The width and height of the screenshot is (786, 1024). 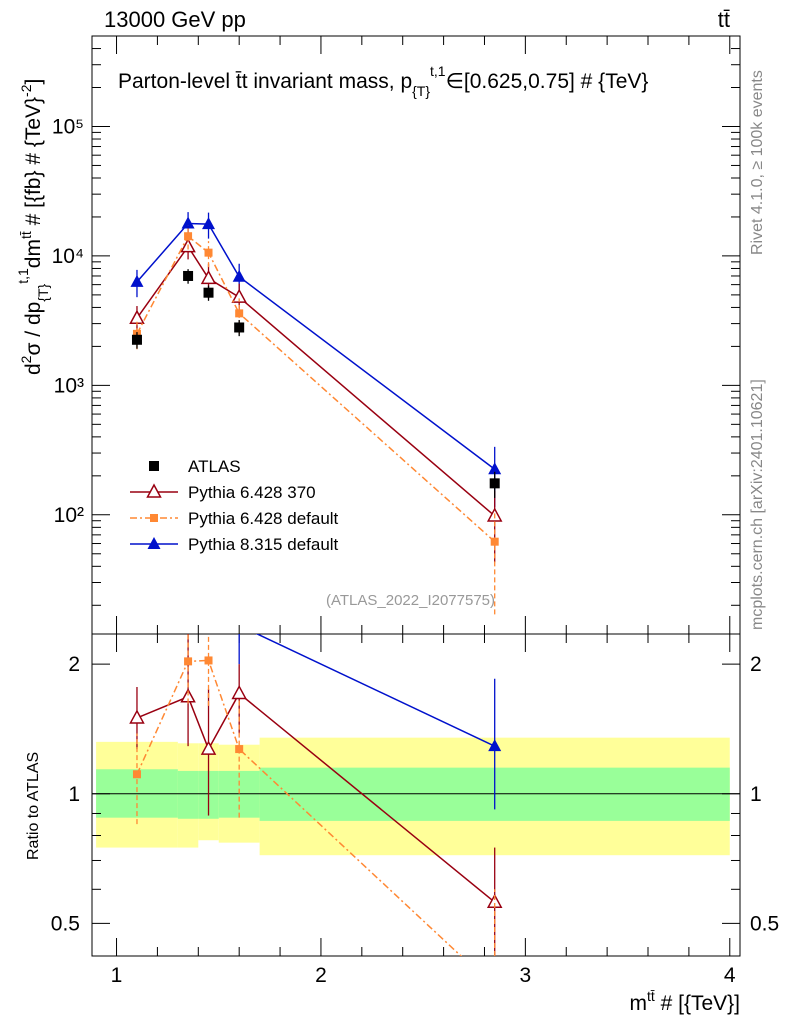 I want to click on main-y-tick-label: 10³, so click(x=69, y=385).